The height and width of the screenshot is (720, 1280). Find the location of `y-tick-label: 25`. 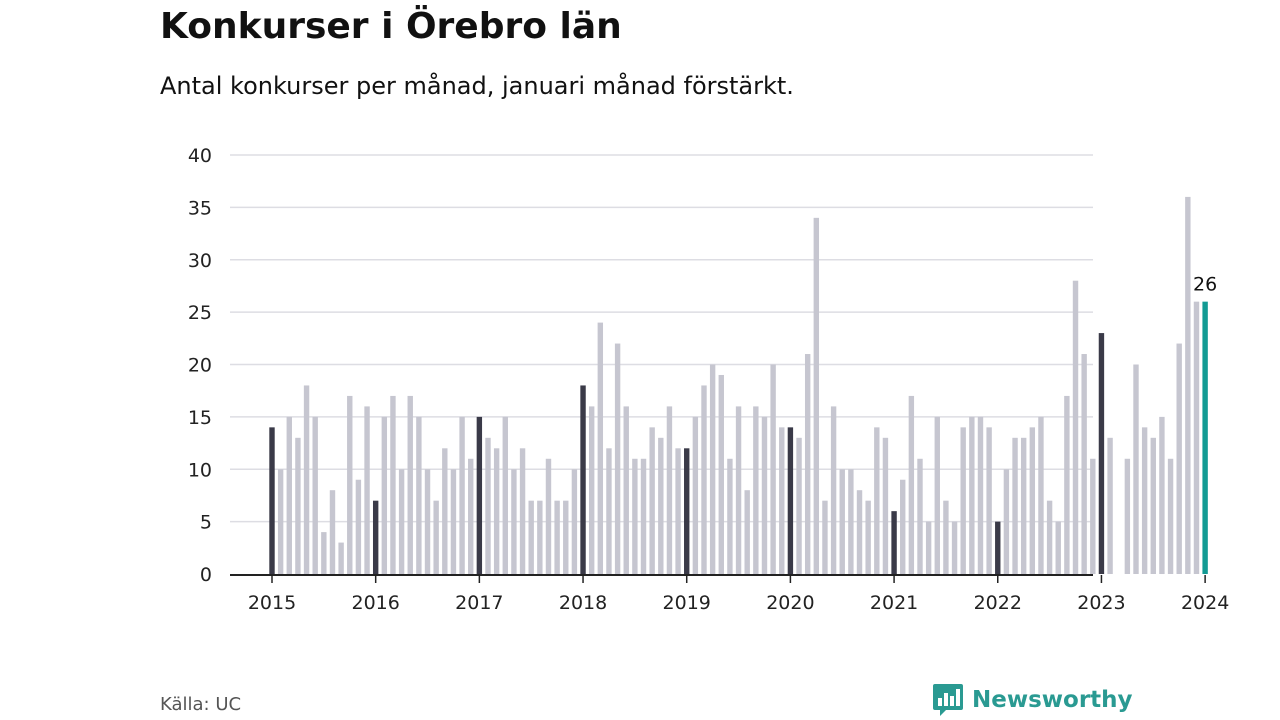

y-tick-label: 25 is located at coordinates (200, 313).